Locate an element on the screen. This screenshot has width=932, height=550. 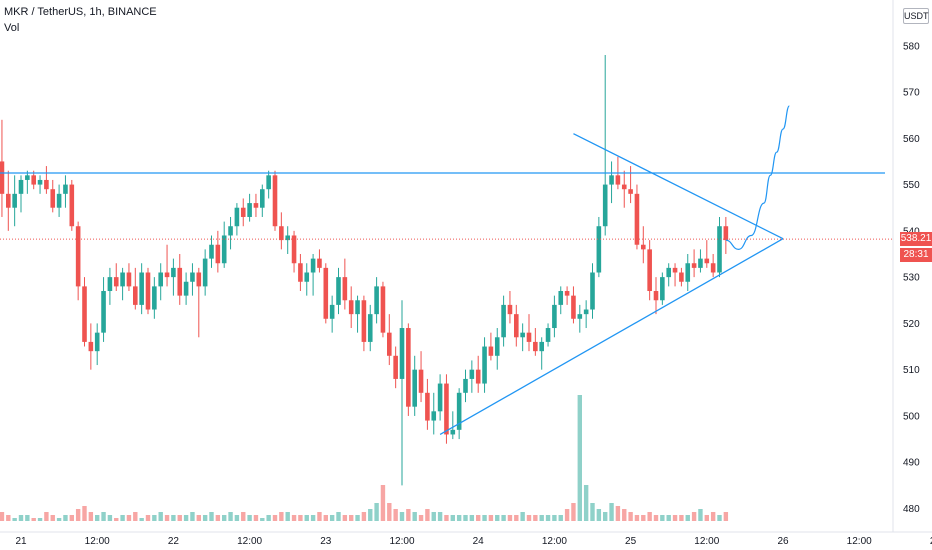
price-tick-label: 580 is located at coordinates (911, 46).